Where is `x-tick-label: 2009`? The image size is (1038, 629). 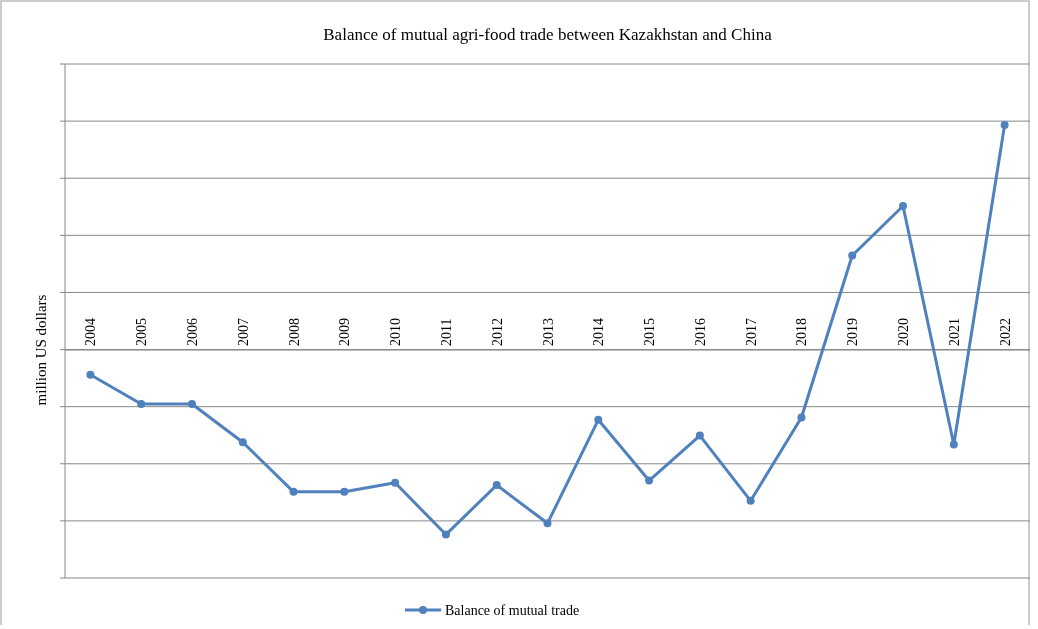
x-tick-label: 2009 is located at coordinates (345, 332).